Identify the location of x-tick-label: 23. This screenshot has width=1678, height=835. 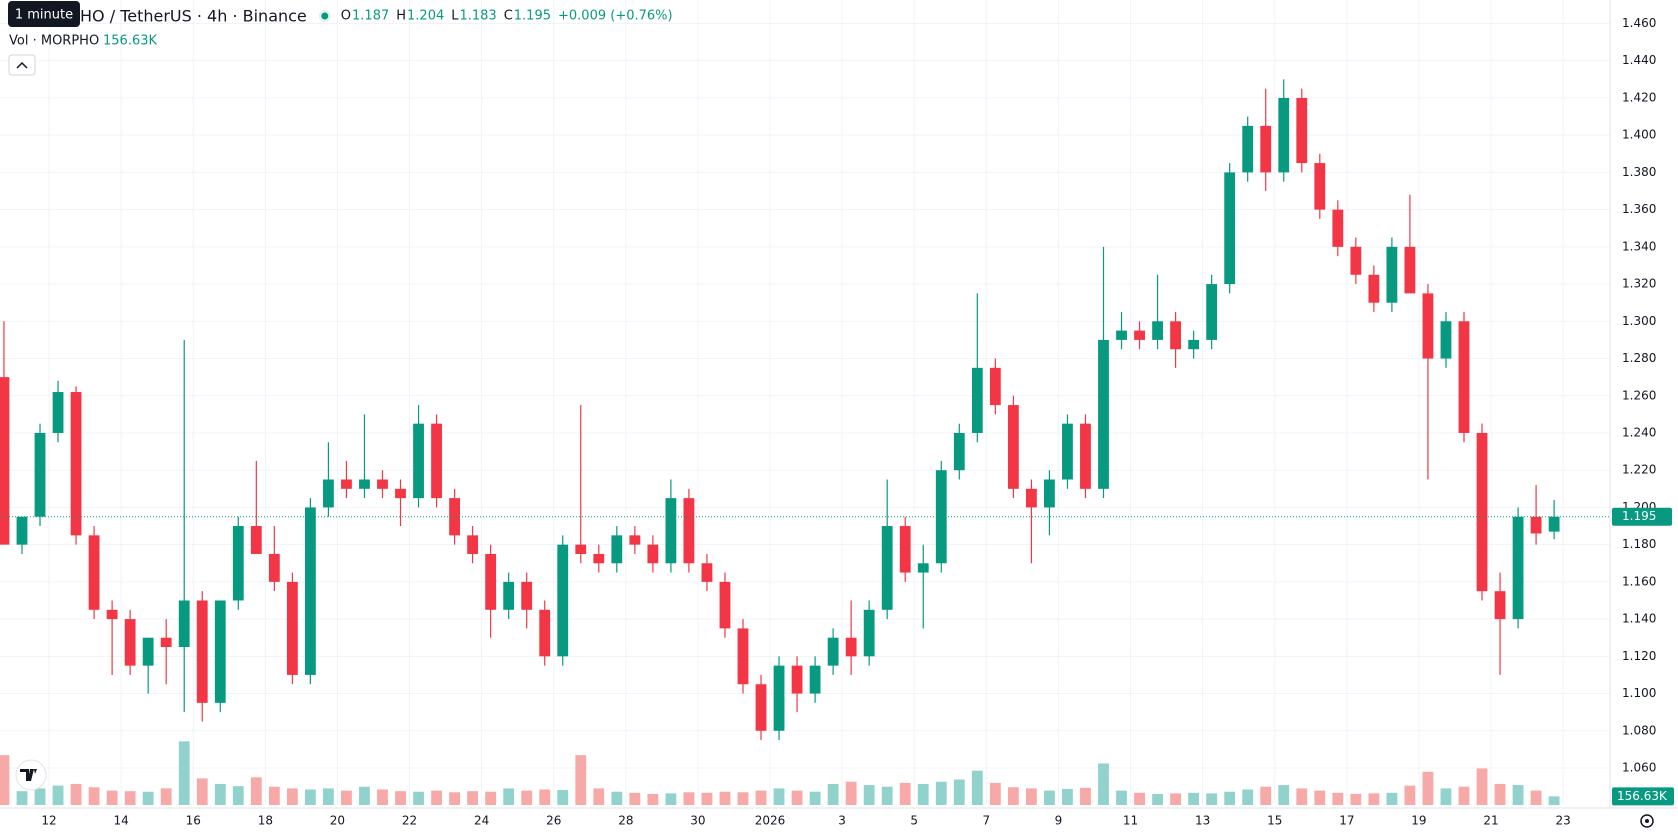
(1562, 821).